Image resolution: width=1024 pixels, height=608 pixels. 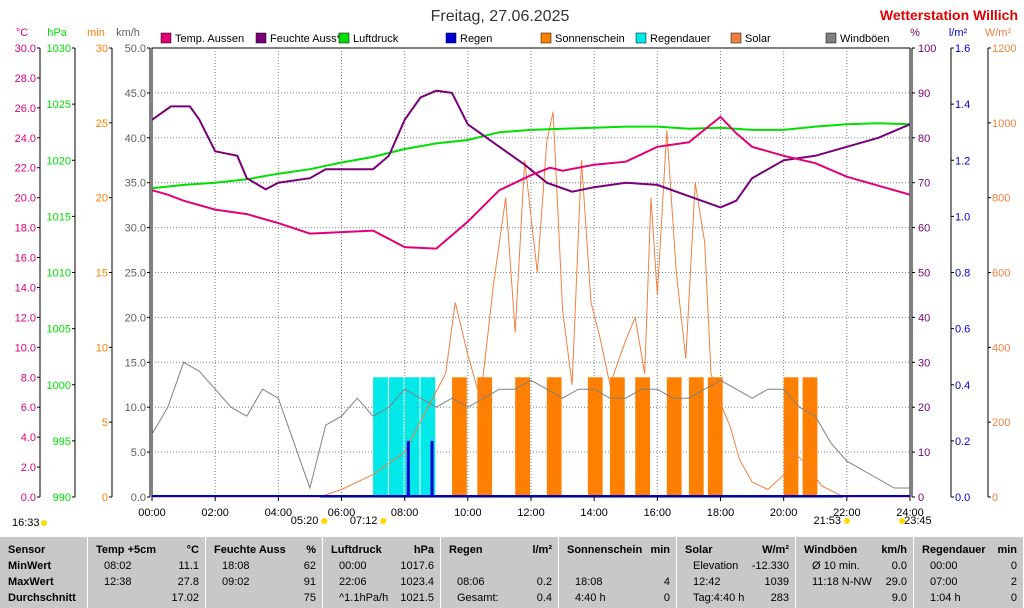 What do you see at coordinates (152, 513) in the screenshot?
I see `time-label: 00:00` at bounding box center [152, 513].